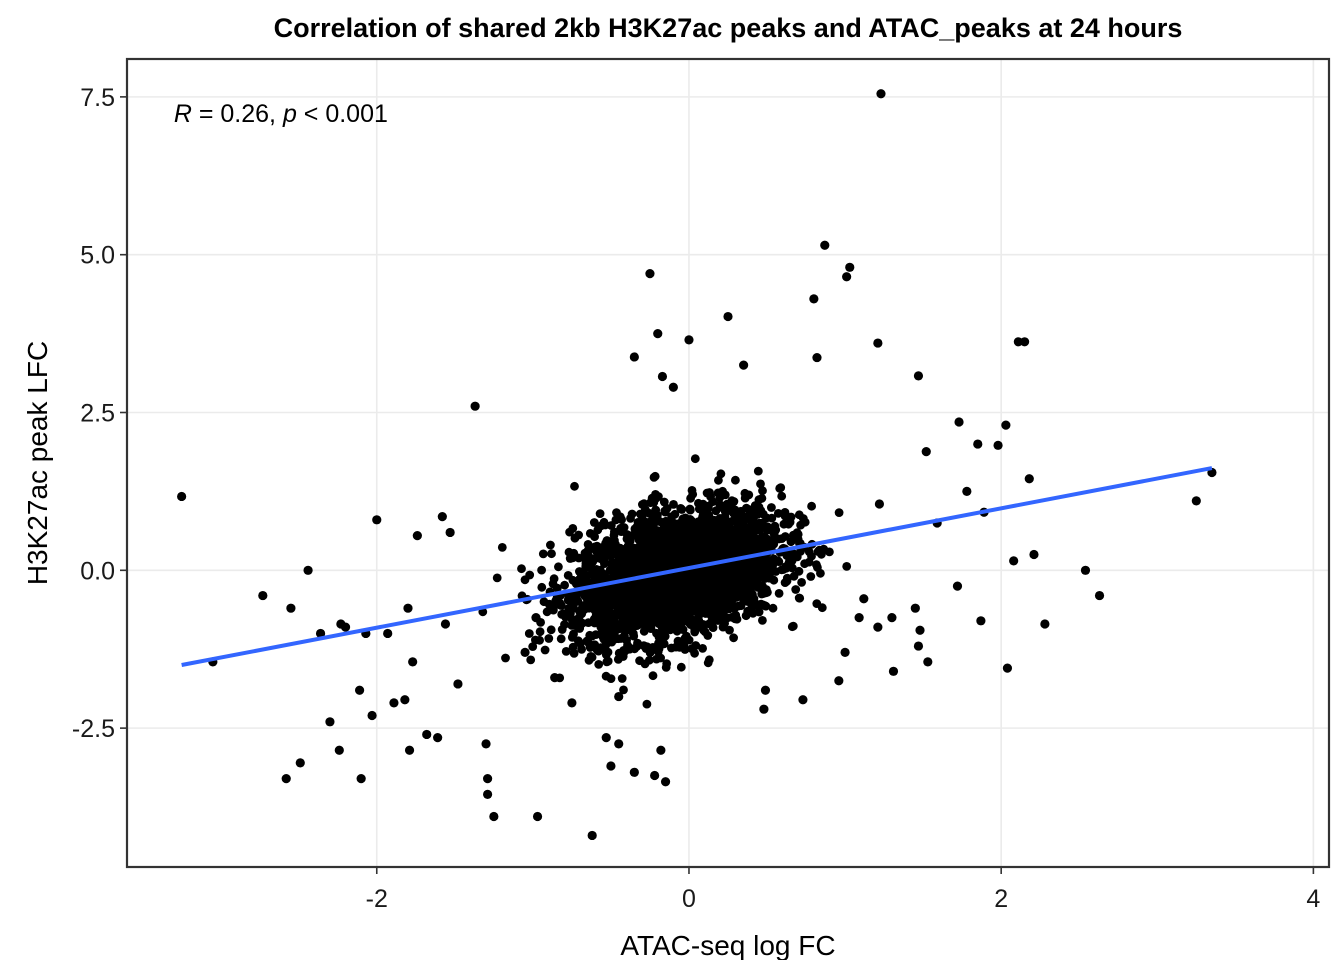 This screenshot has width=1344, height=960. Describe the element at coordinates (289, 114) in the screenshot. I see `p-symbol: p` at that location.